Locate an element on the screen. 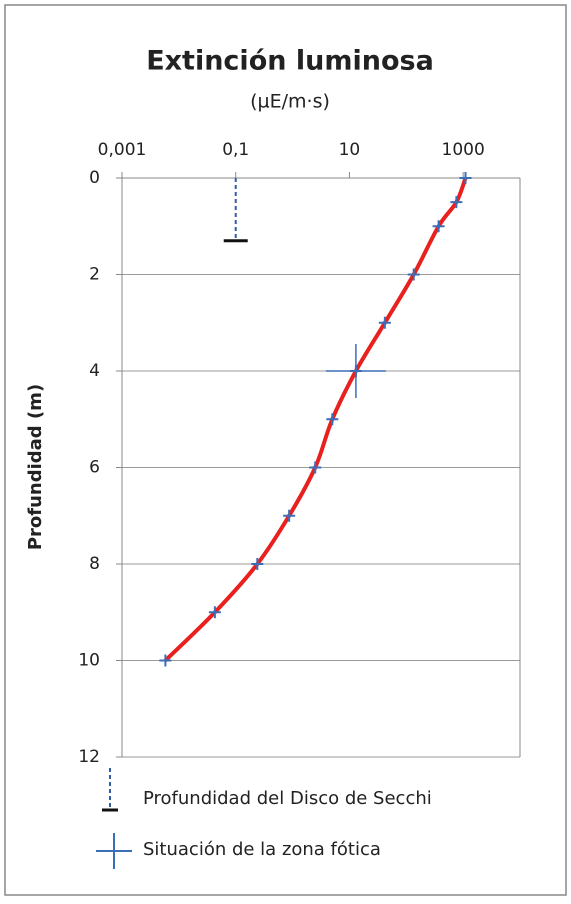  y-tick-label: 2 is located at coordinates (94, 275).